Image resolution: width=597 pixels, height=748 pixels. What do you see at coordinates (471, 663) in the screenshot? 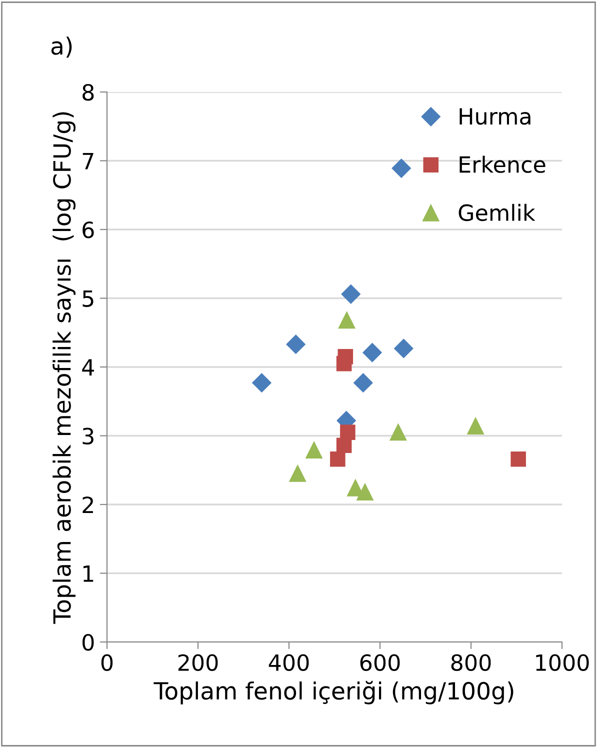
I see `x-tick-label: 800` at bounding box center [471, 663].